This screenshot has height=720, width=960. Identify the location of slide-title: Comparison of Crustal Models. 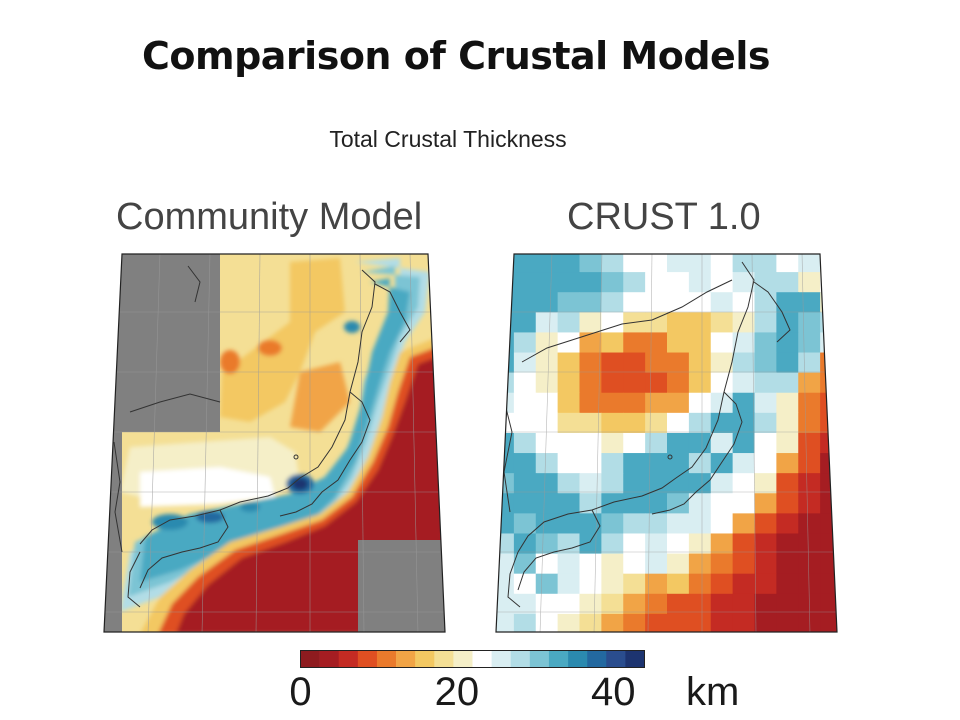
(456, 56).